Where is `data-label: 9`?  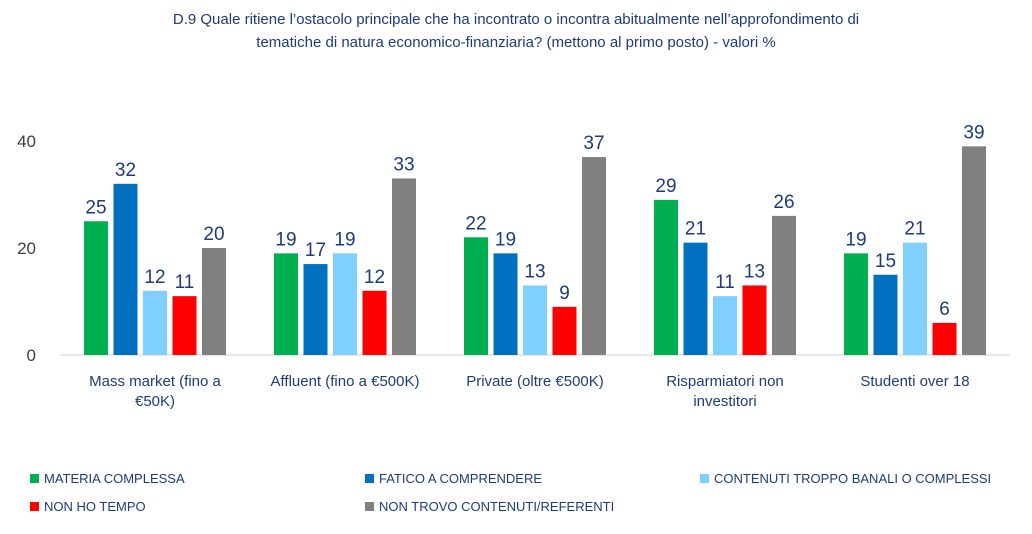 data-label: 9 is located at coordinates (564, 293).